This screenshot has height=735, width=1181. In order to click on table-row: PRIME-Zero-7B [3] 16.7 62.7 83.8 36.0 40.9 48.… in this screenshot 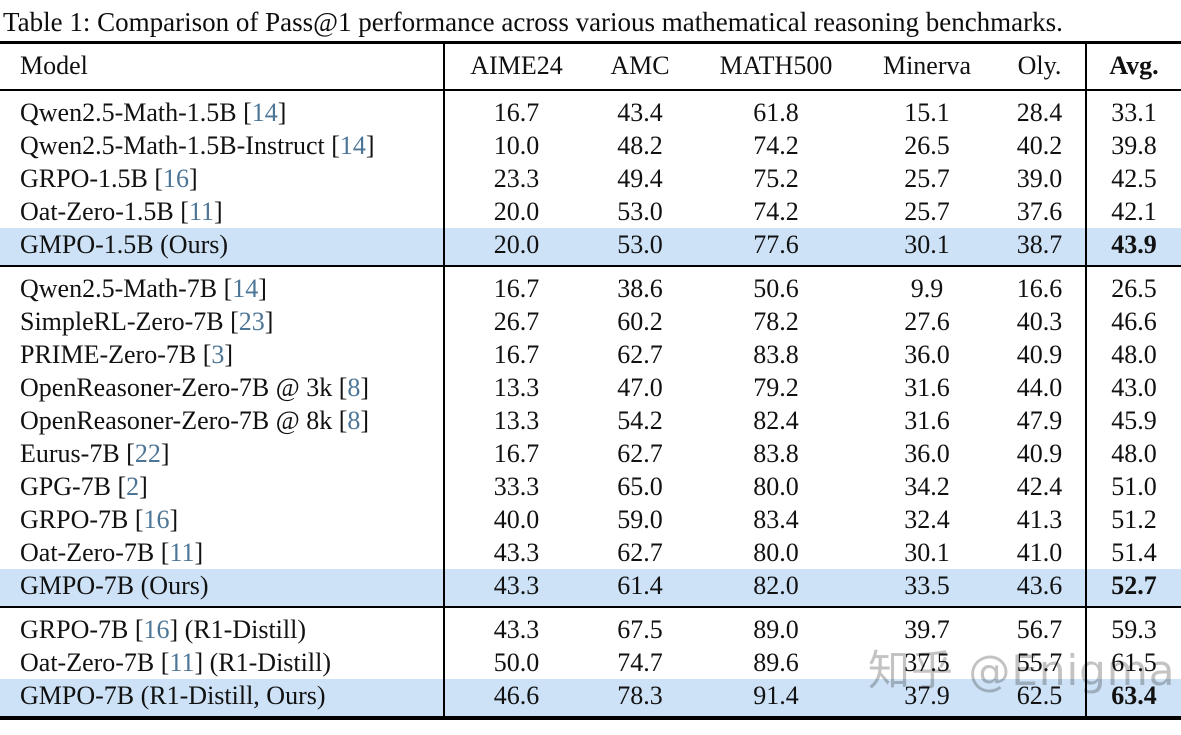, I will do `click(590, 354)`.